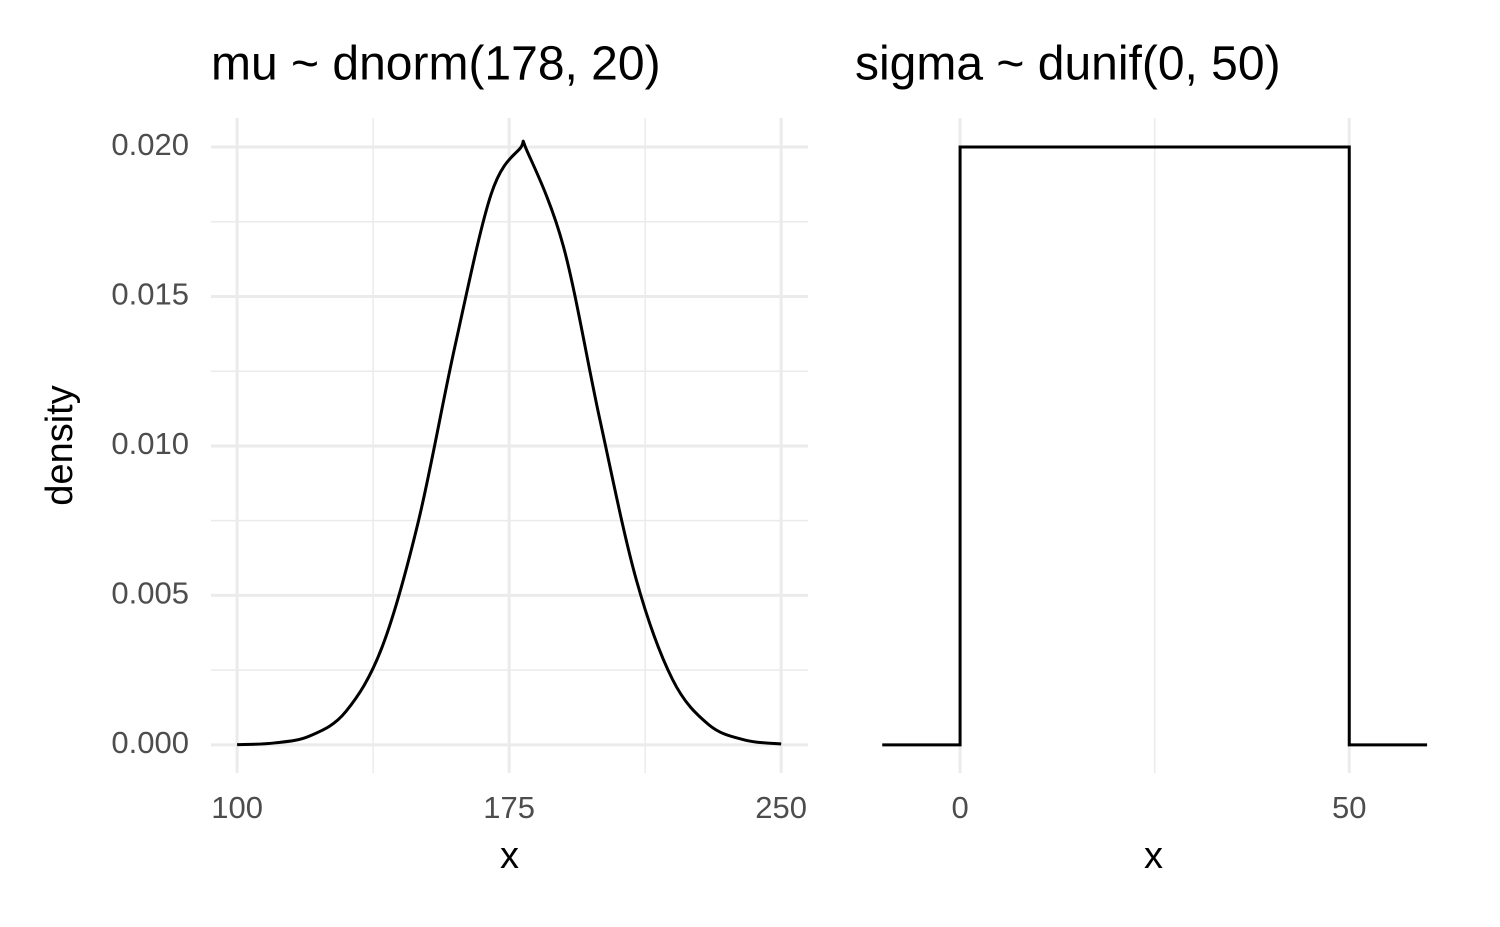 The image size is (1500, 927). Describe the element at coordinates (1068, 64) in the screenshot. I see `chart-title: sigma ~ dunif(0, 50)` at that location.